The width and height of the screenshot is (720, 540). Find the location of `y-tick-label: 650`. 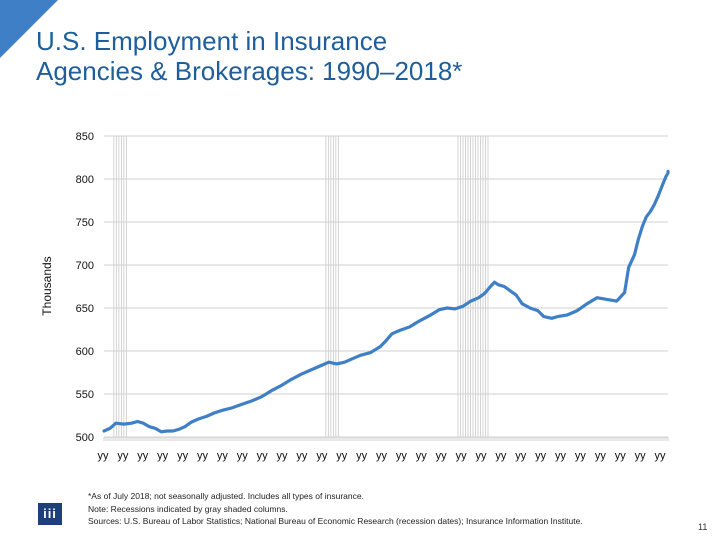

y-tick-label: 650 is located at coordinates (85, 309).